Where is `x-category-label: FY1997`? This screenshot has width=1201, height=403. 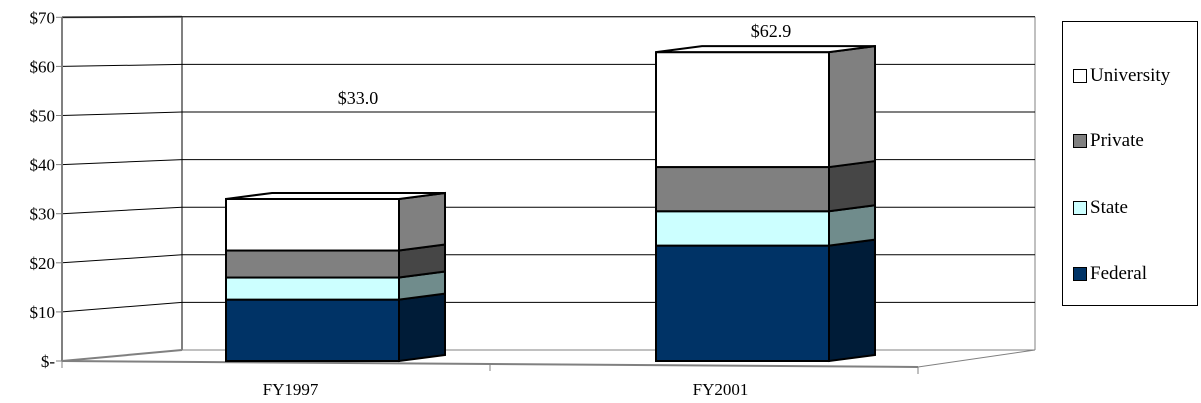
x-category-label: FY1997 is located at coordinates (291, 389).